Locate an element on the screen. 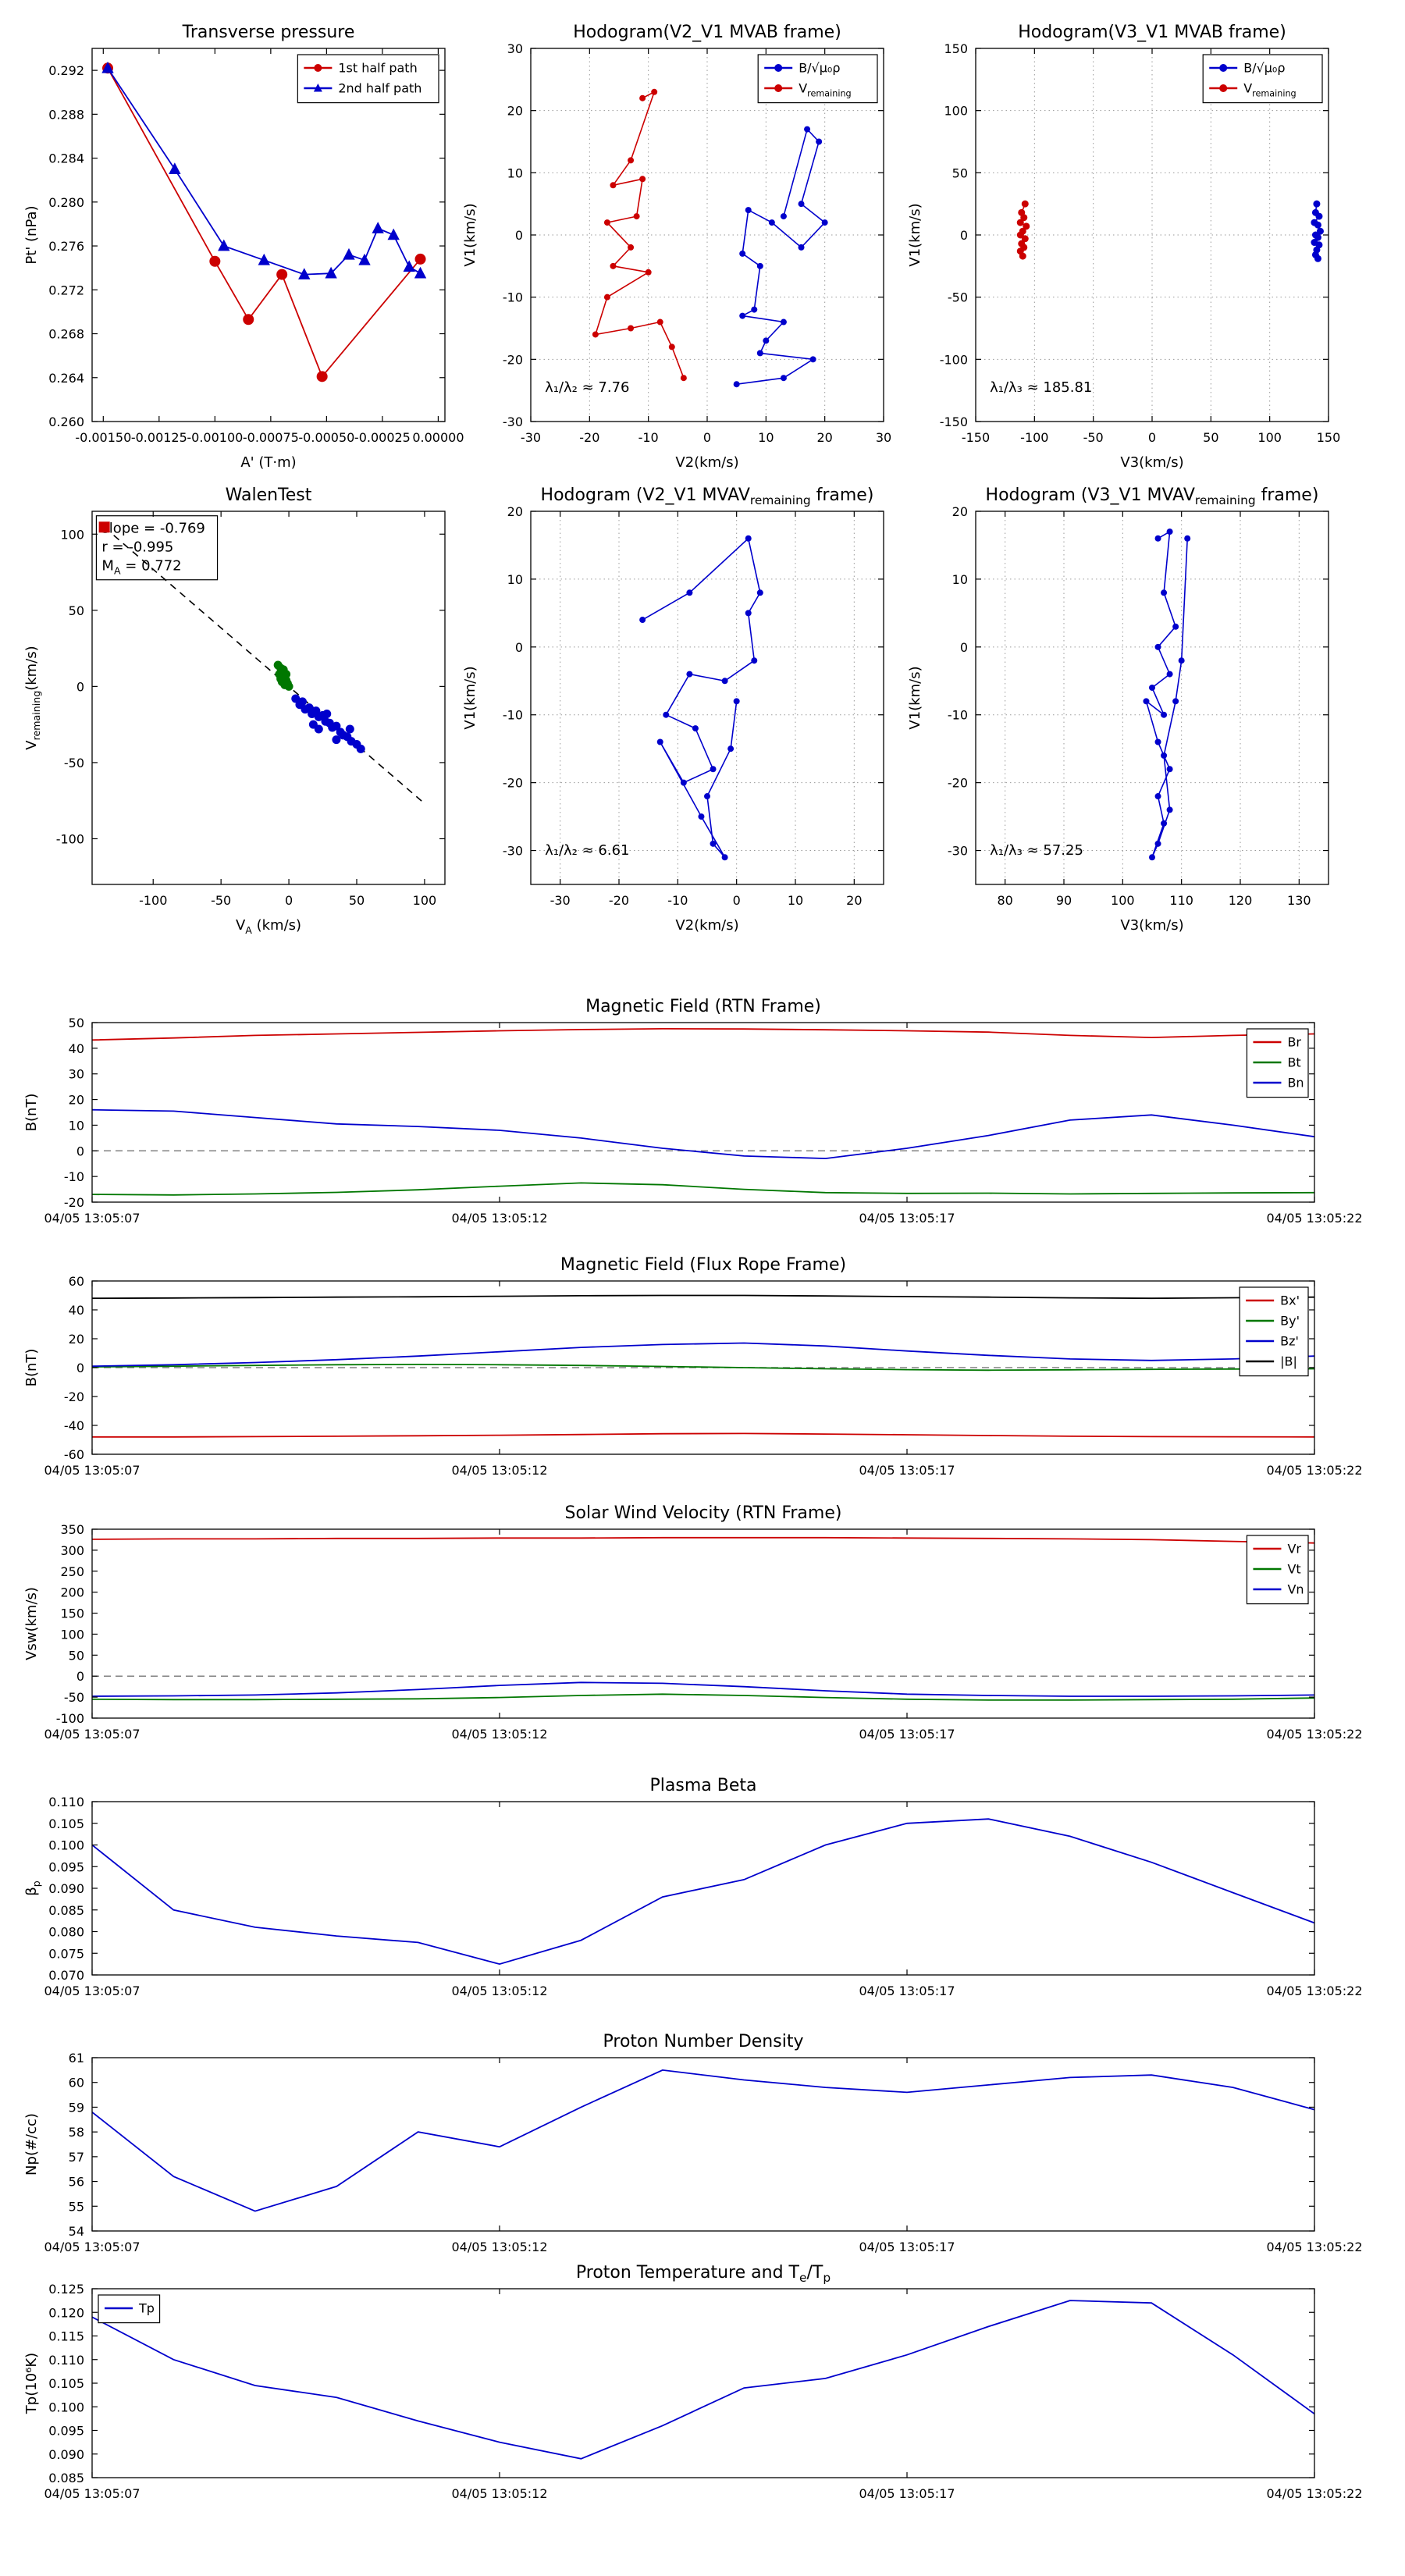 This screenshot has width=1405, height=2576. svg-text: 04/05 13:05:22 is located at coordinates (1314, 1991).